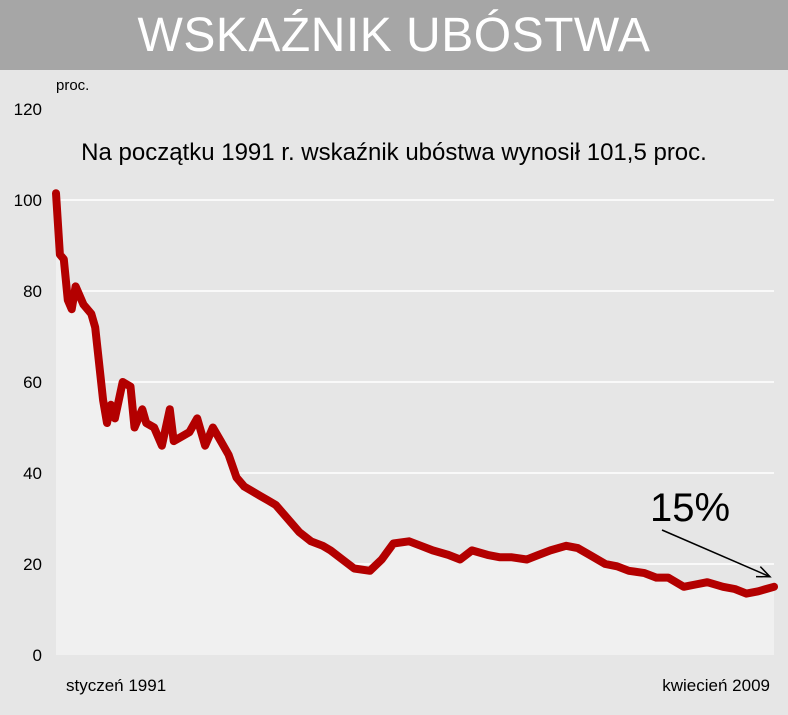  What do you see at coordinates (28, 200) in the screenshot?
I see `y-tick-label: 100` at bounding box center [28, 200].